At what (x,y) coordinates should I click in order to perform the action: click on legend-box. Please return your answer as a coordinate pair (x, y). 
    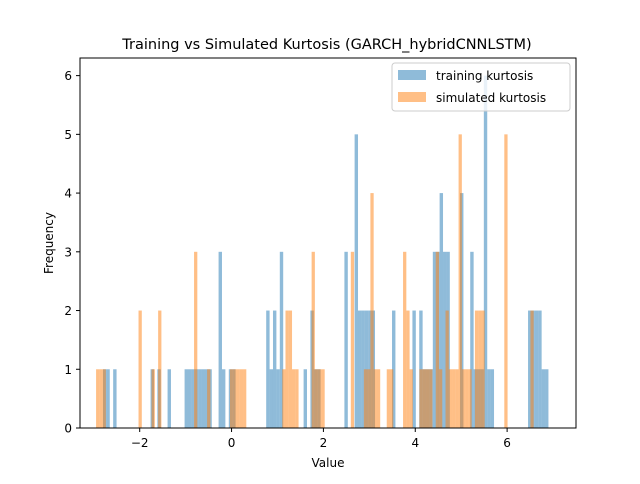
    Looking at the image, I should click on (481, 87).